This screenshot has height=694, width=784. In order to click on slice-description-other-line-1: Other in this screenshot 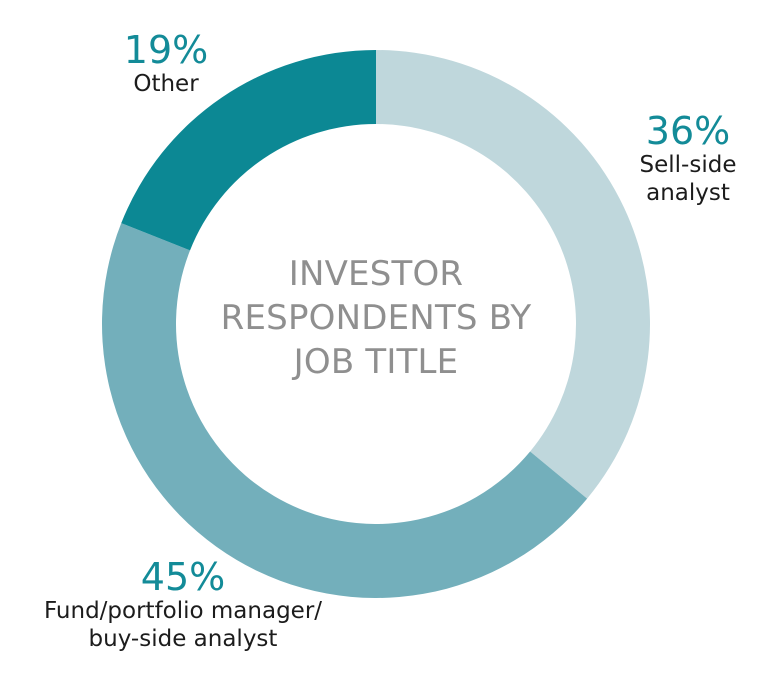, I will do `click(166, 84)`.